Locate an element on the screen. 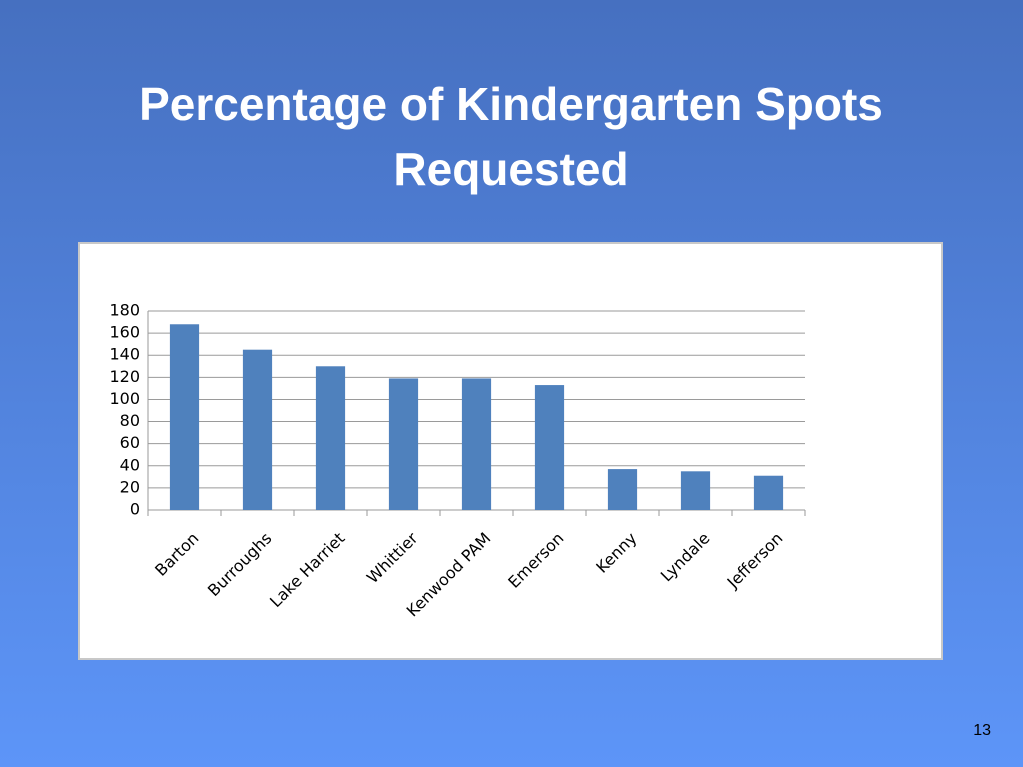 The width and height of the screenshot is (1023, 767). x-tick-label: Kenny is located at coordinates (616, 553).